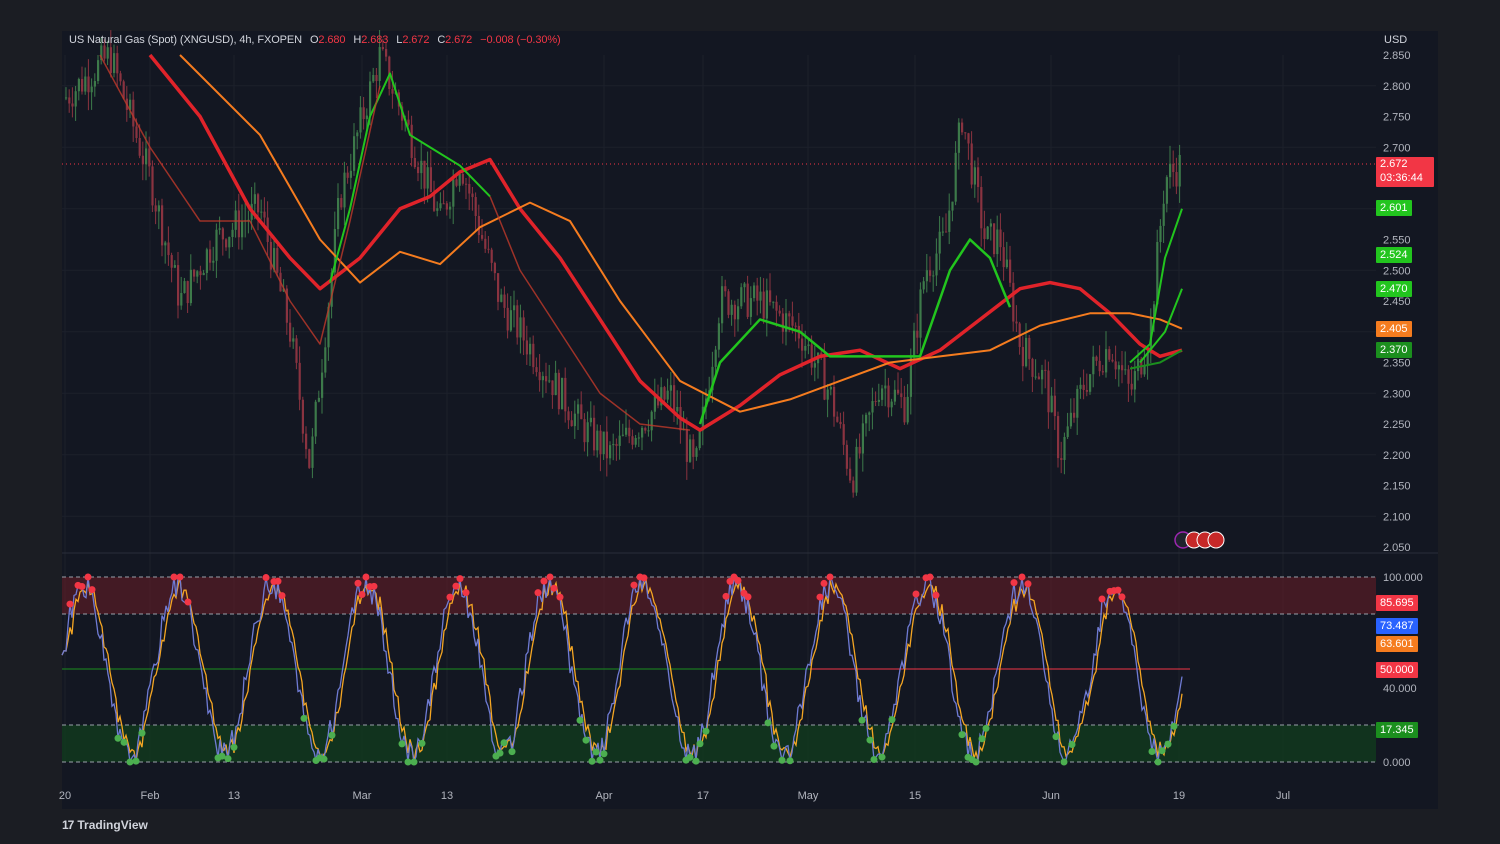  I want to click on current-price: 2.672, so click(1394, 164).